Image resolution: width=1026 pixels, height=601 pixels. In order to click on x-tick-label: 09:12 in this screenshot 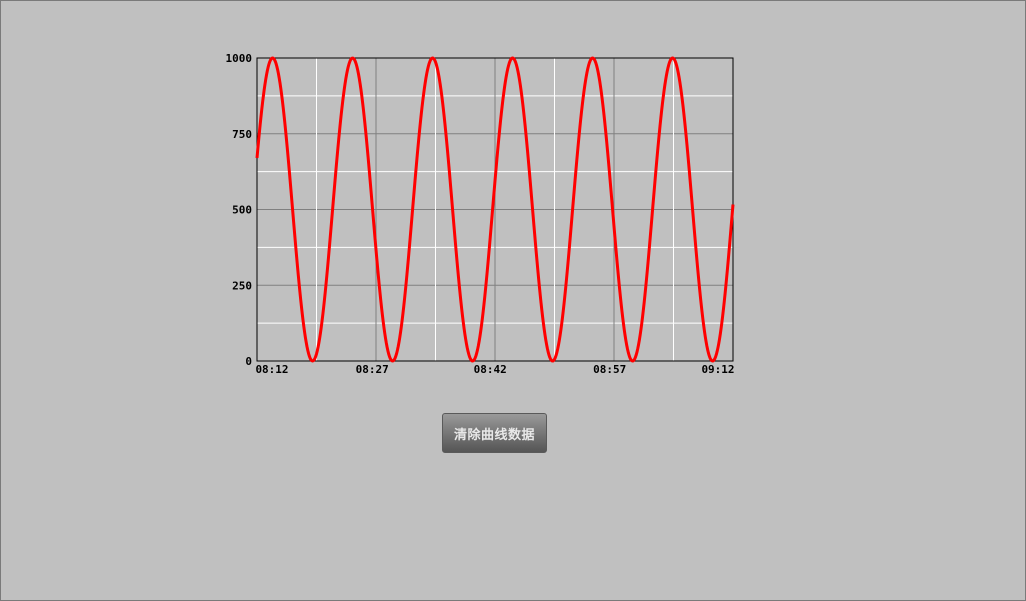, I will do `click(717, 369)`.